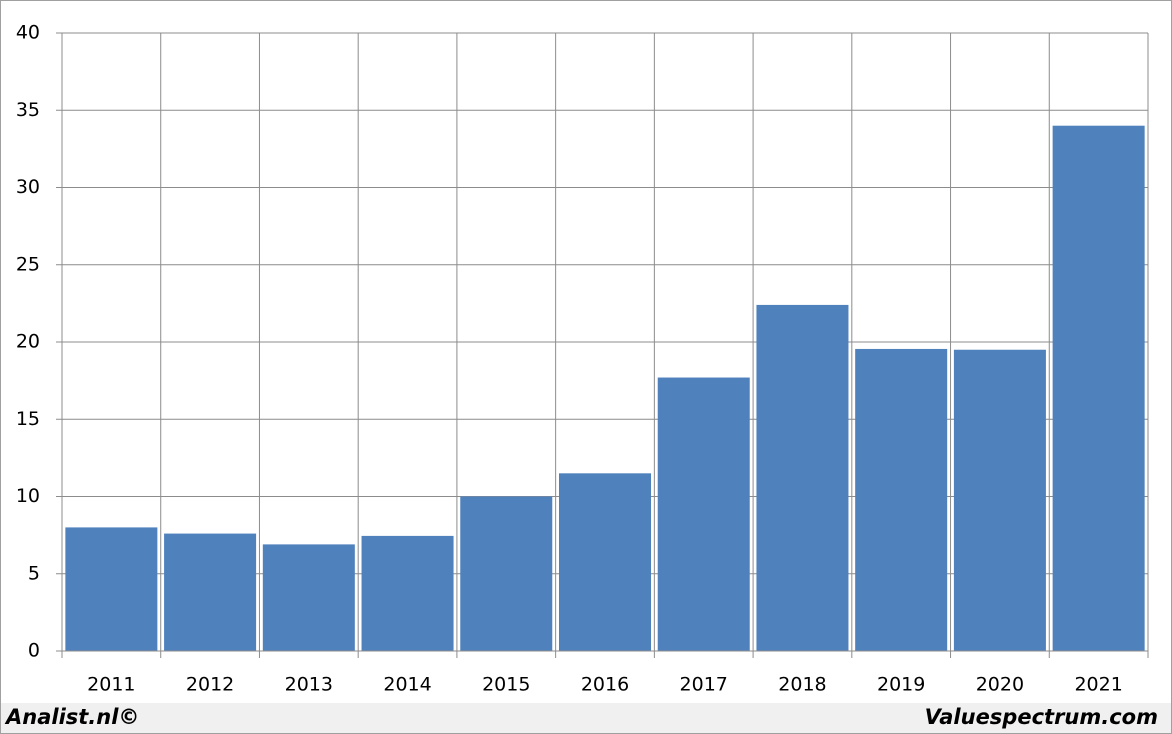  What do you see at coordinates (34, 573) in the screenshot?
I see `y-tick-label: 5` at bounding box center [34, 573].